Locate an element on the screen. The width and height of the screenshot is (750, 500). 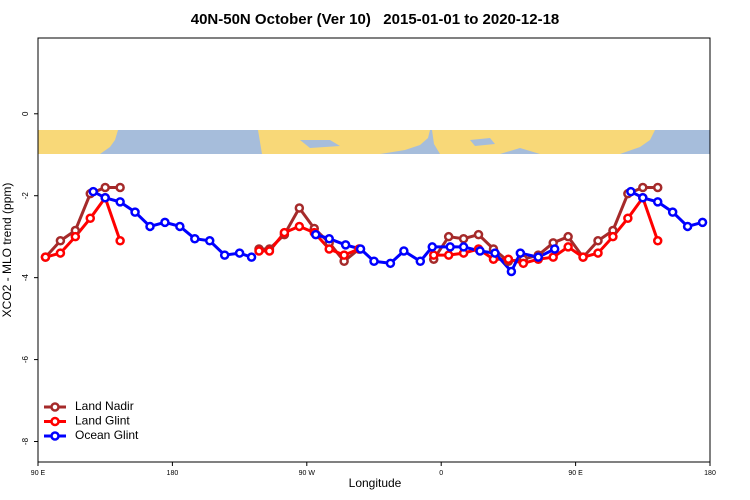
x-tick-label: 0 is located at coordinates (441, 473).